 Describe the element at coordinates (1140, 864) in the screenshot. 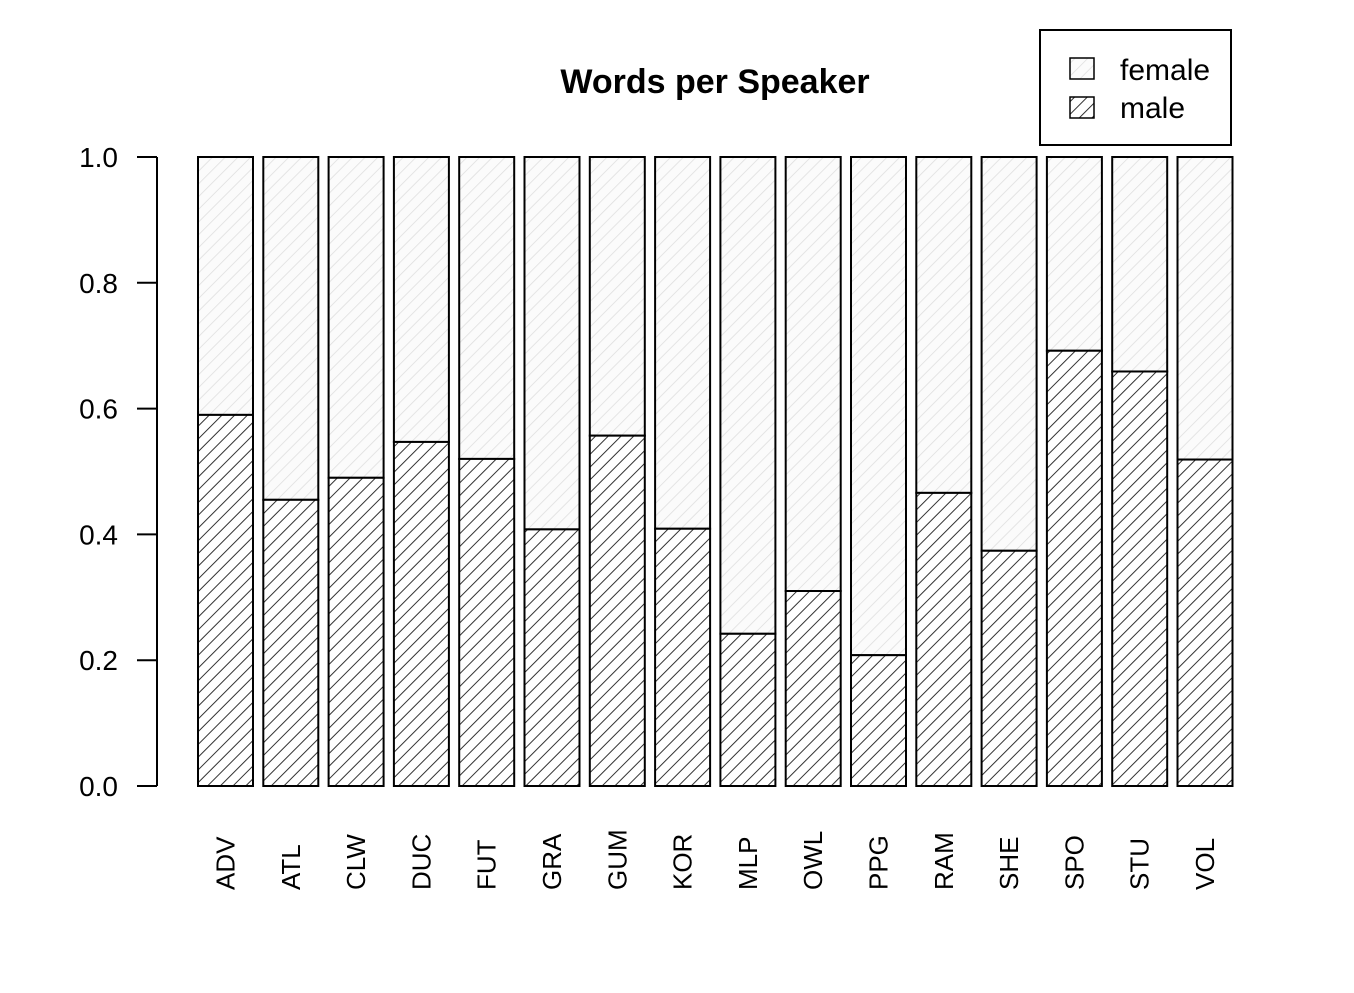

I see `x-tick-label: STU` at that location.